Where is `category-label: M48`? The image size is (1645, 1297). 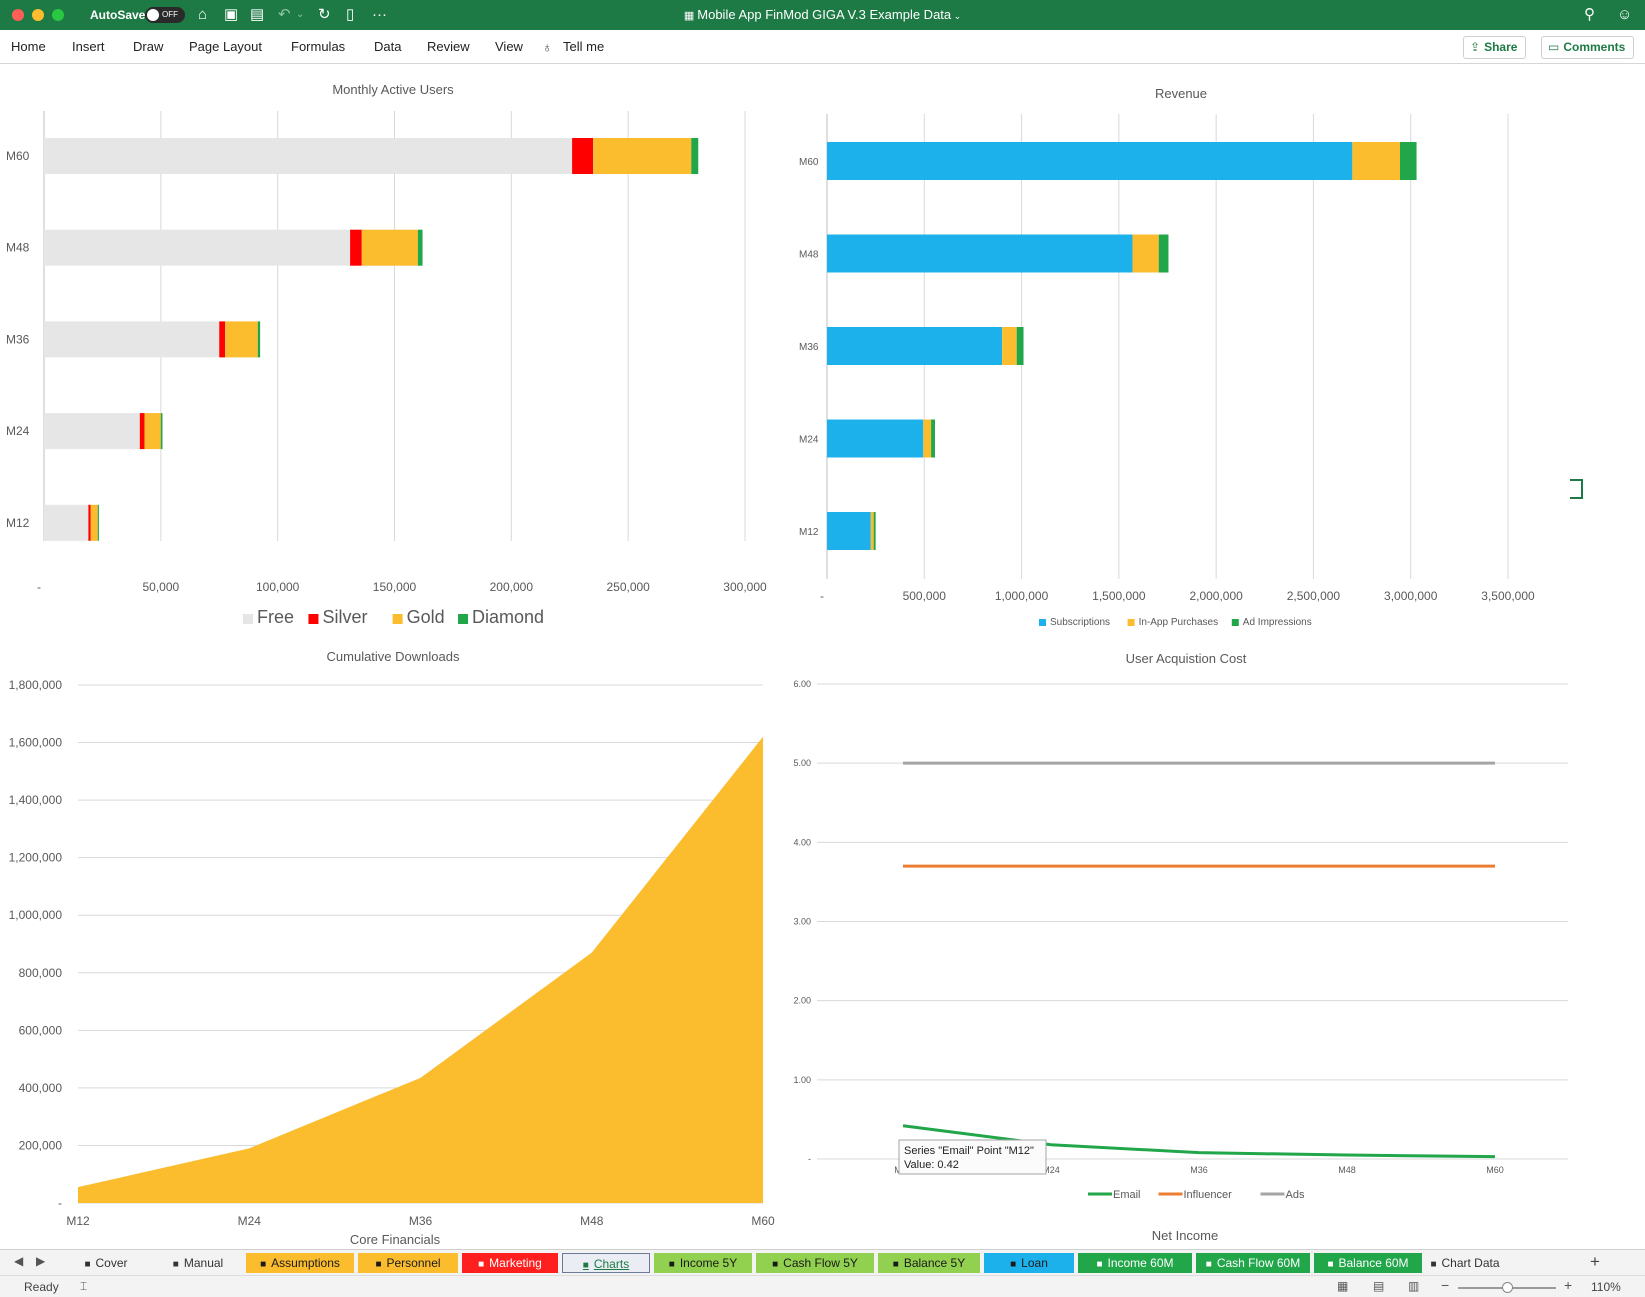
category-label: M48 is located at coordinates (18, 248).